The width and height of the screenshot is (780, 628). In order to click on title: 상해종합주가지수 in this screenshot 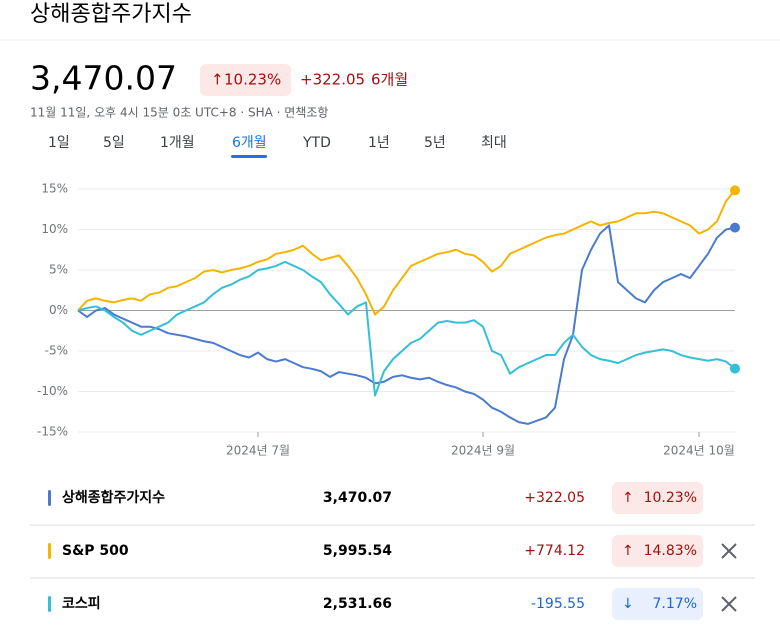, I will do `click(111, 14)`.